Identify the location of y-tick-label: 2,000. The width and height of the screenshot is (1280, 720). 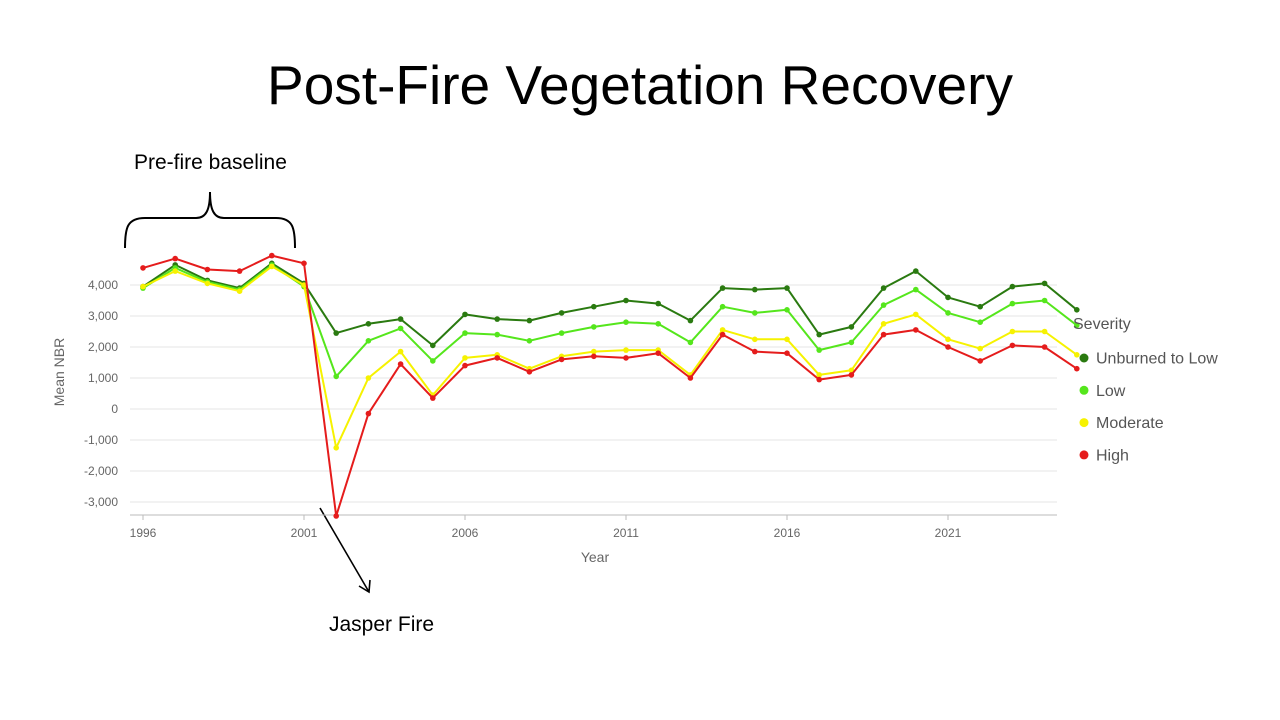
(103, 347).